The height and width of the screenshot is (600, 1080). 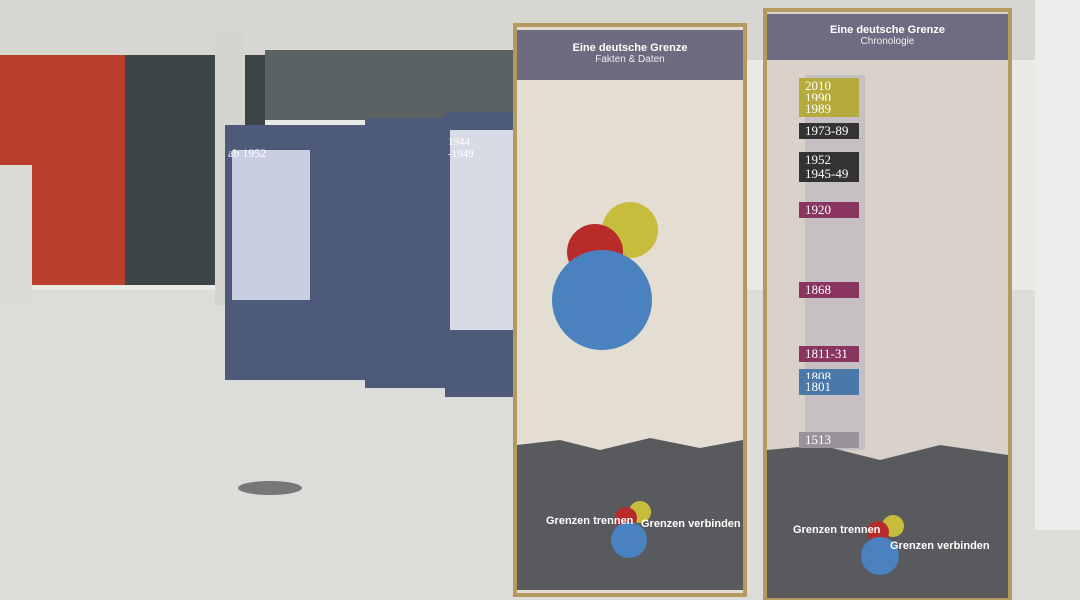 I want to click on timeline-year: 1952, so click(x=829, y=160).